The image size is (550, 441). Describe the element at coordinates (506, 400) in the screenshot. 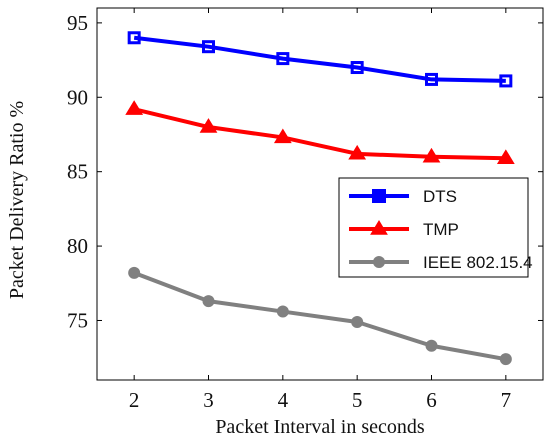

I see `x-tick-label: 7` at that location.